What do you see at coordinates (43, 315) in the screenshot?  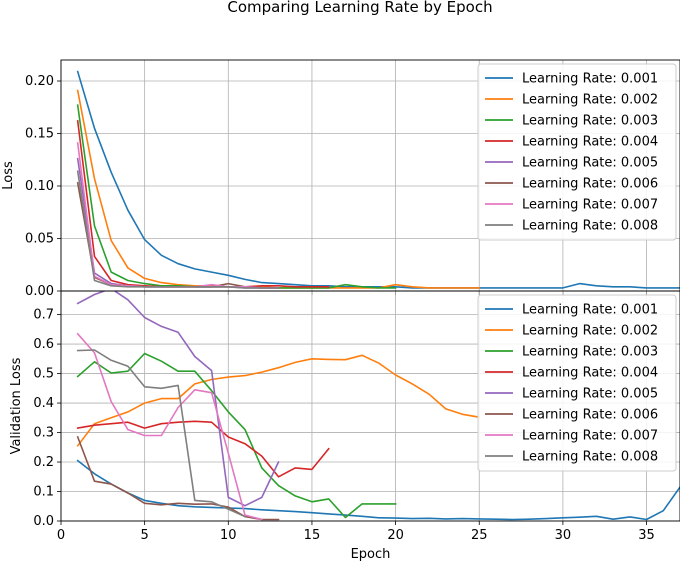 I see `y-tick-label: 0.7` at bounding box center [43, 315].